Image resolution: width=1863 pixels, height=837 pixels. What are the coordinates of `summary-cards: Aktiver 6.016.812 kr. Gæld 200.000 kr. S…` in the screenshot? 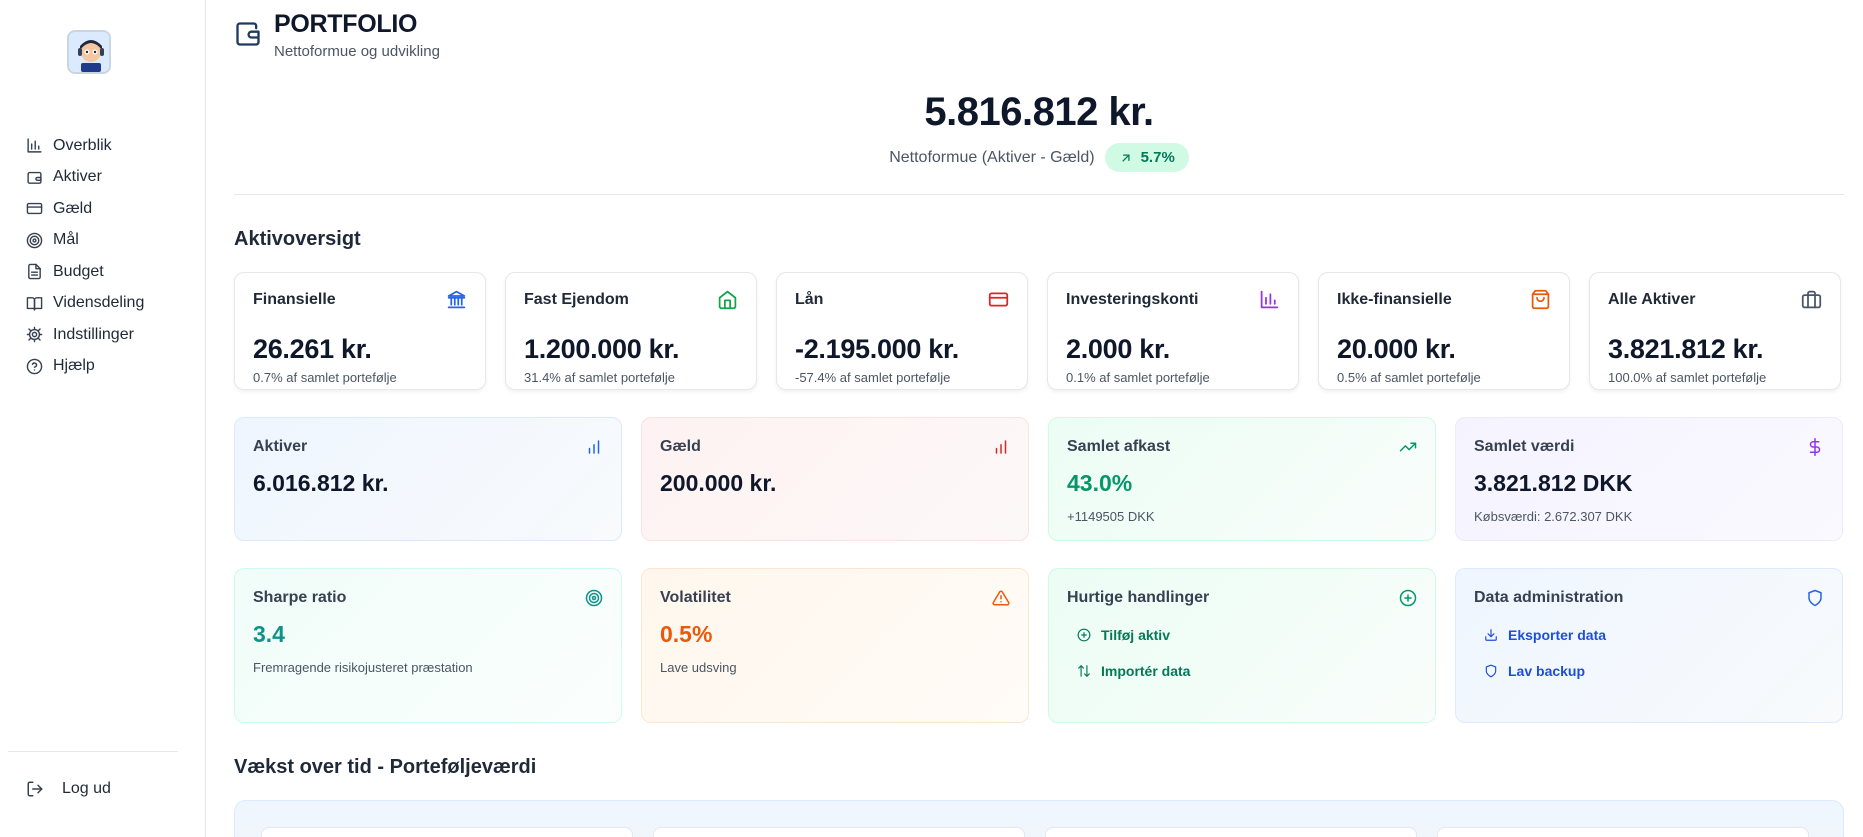 It's located at (1039, 479).